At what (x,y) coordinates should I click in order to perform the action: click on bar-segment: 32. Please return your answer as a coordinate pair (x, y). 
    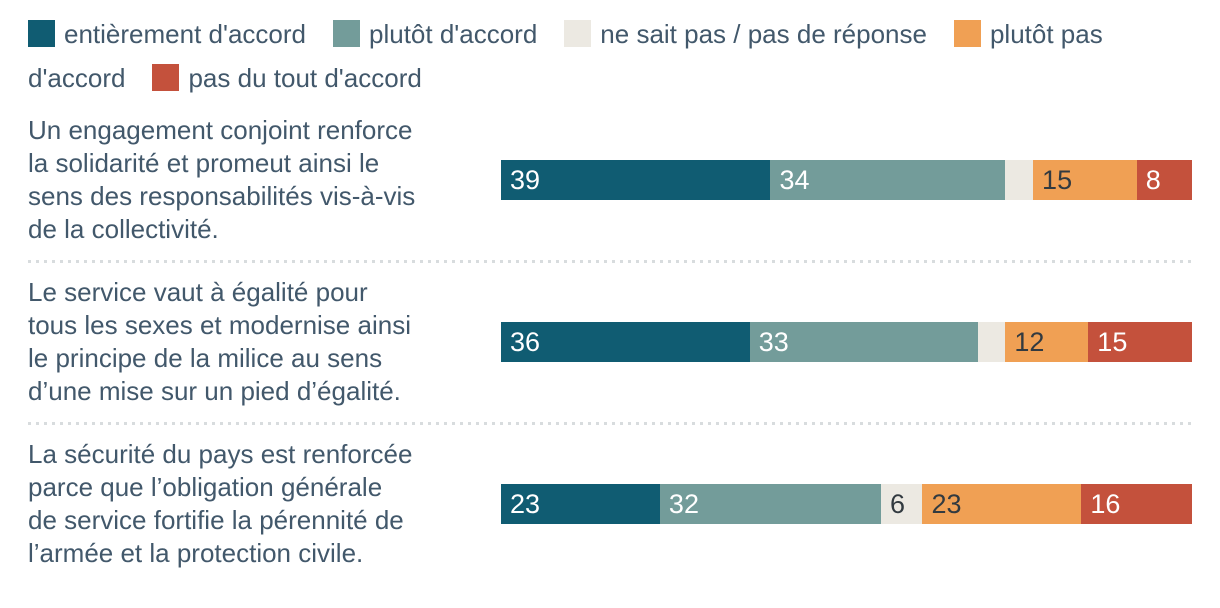
    Looking at the image, I should click on (770, 504).